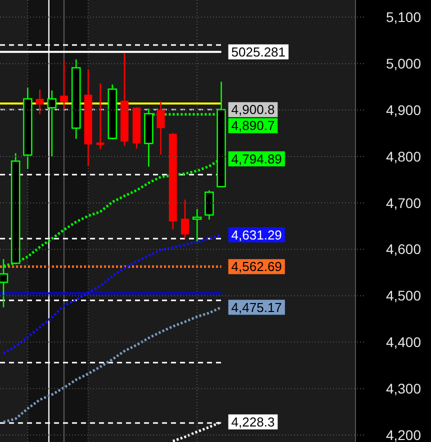 Image resolution: width=431 pixels, height=442 pixels. I want to click on y-tick-label: 4,300, so click(404, 388).